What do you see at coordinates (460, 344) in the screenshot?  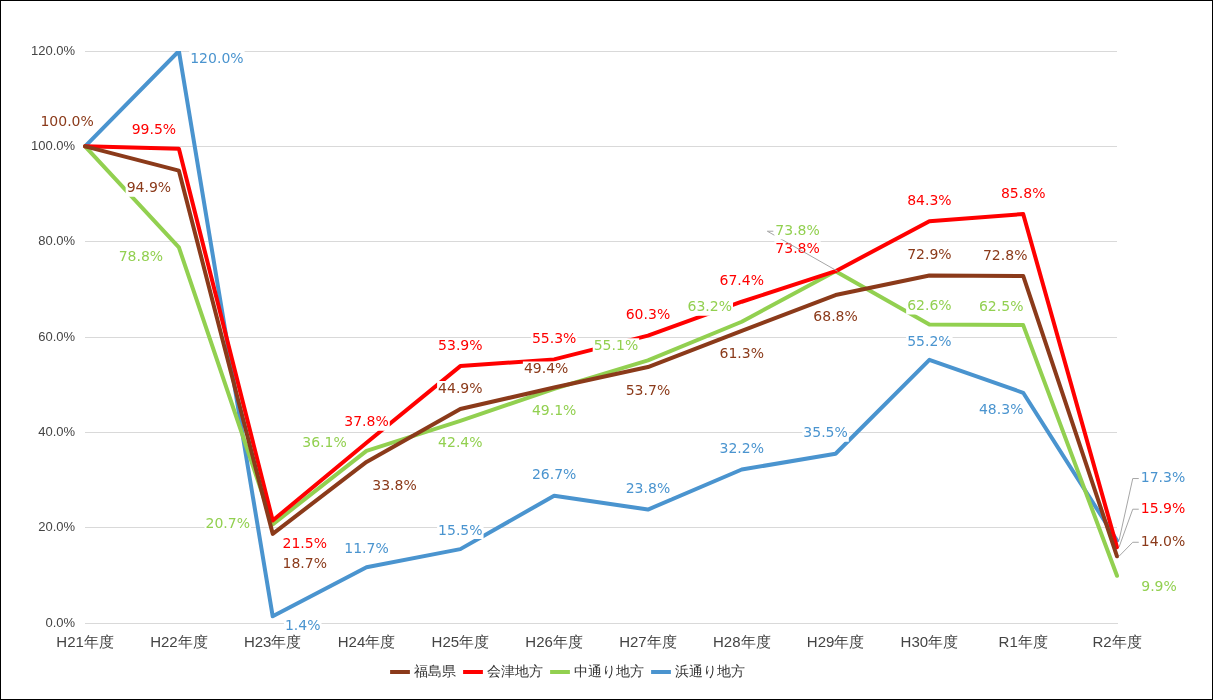 I see `data-label: 53.9%` at bounding box center [460, 344].